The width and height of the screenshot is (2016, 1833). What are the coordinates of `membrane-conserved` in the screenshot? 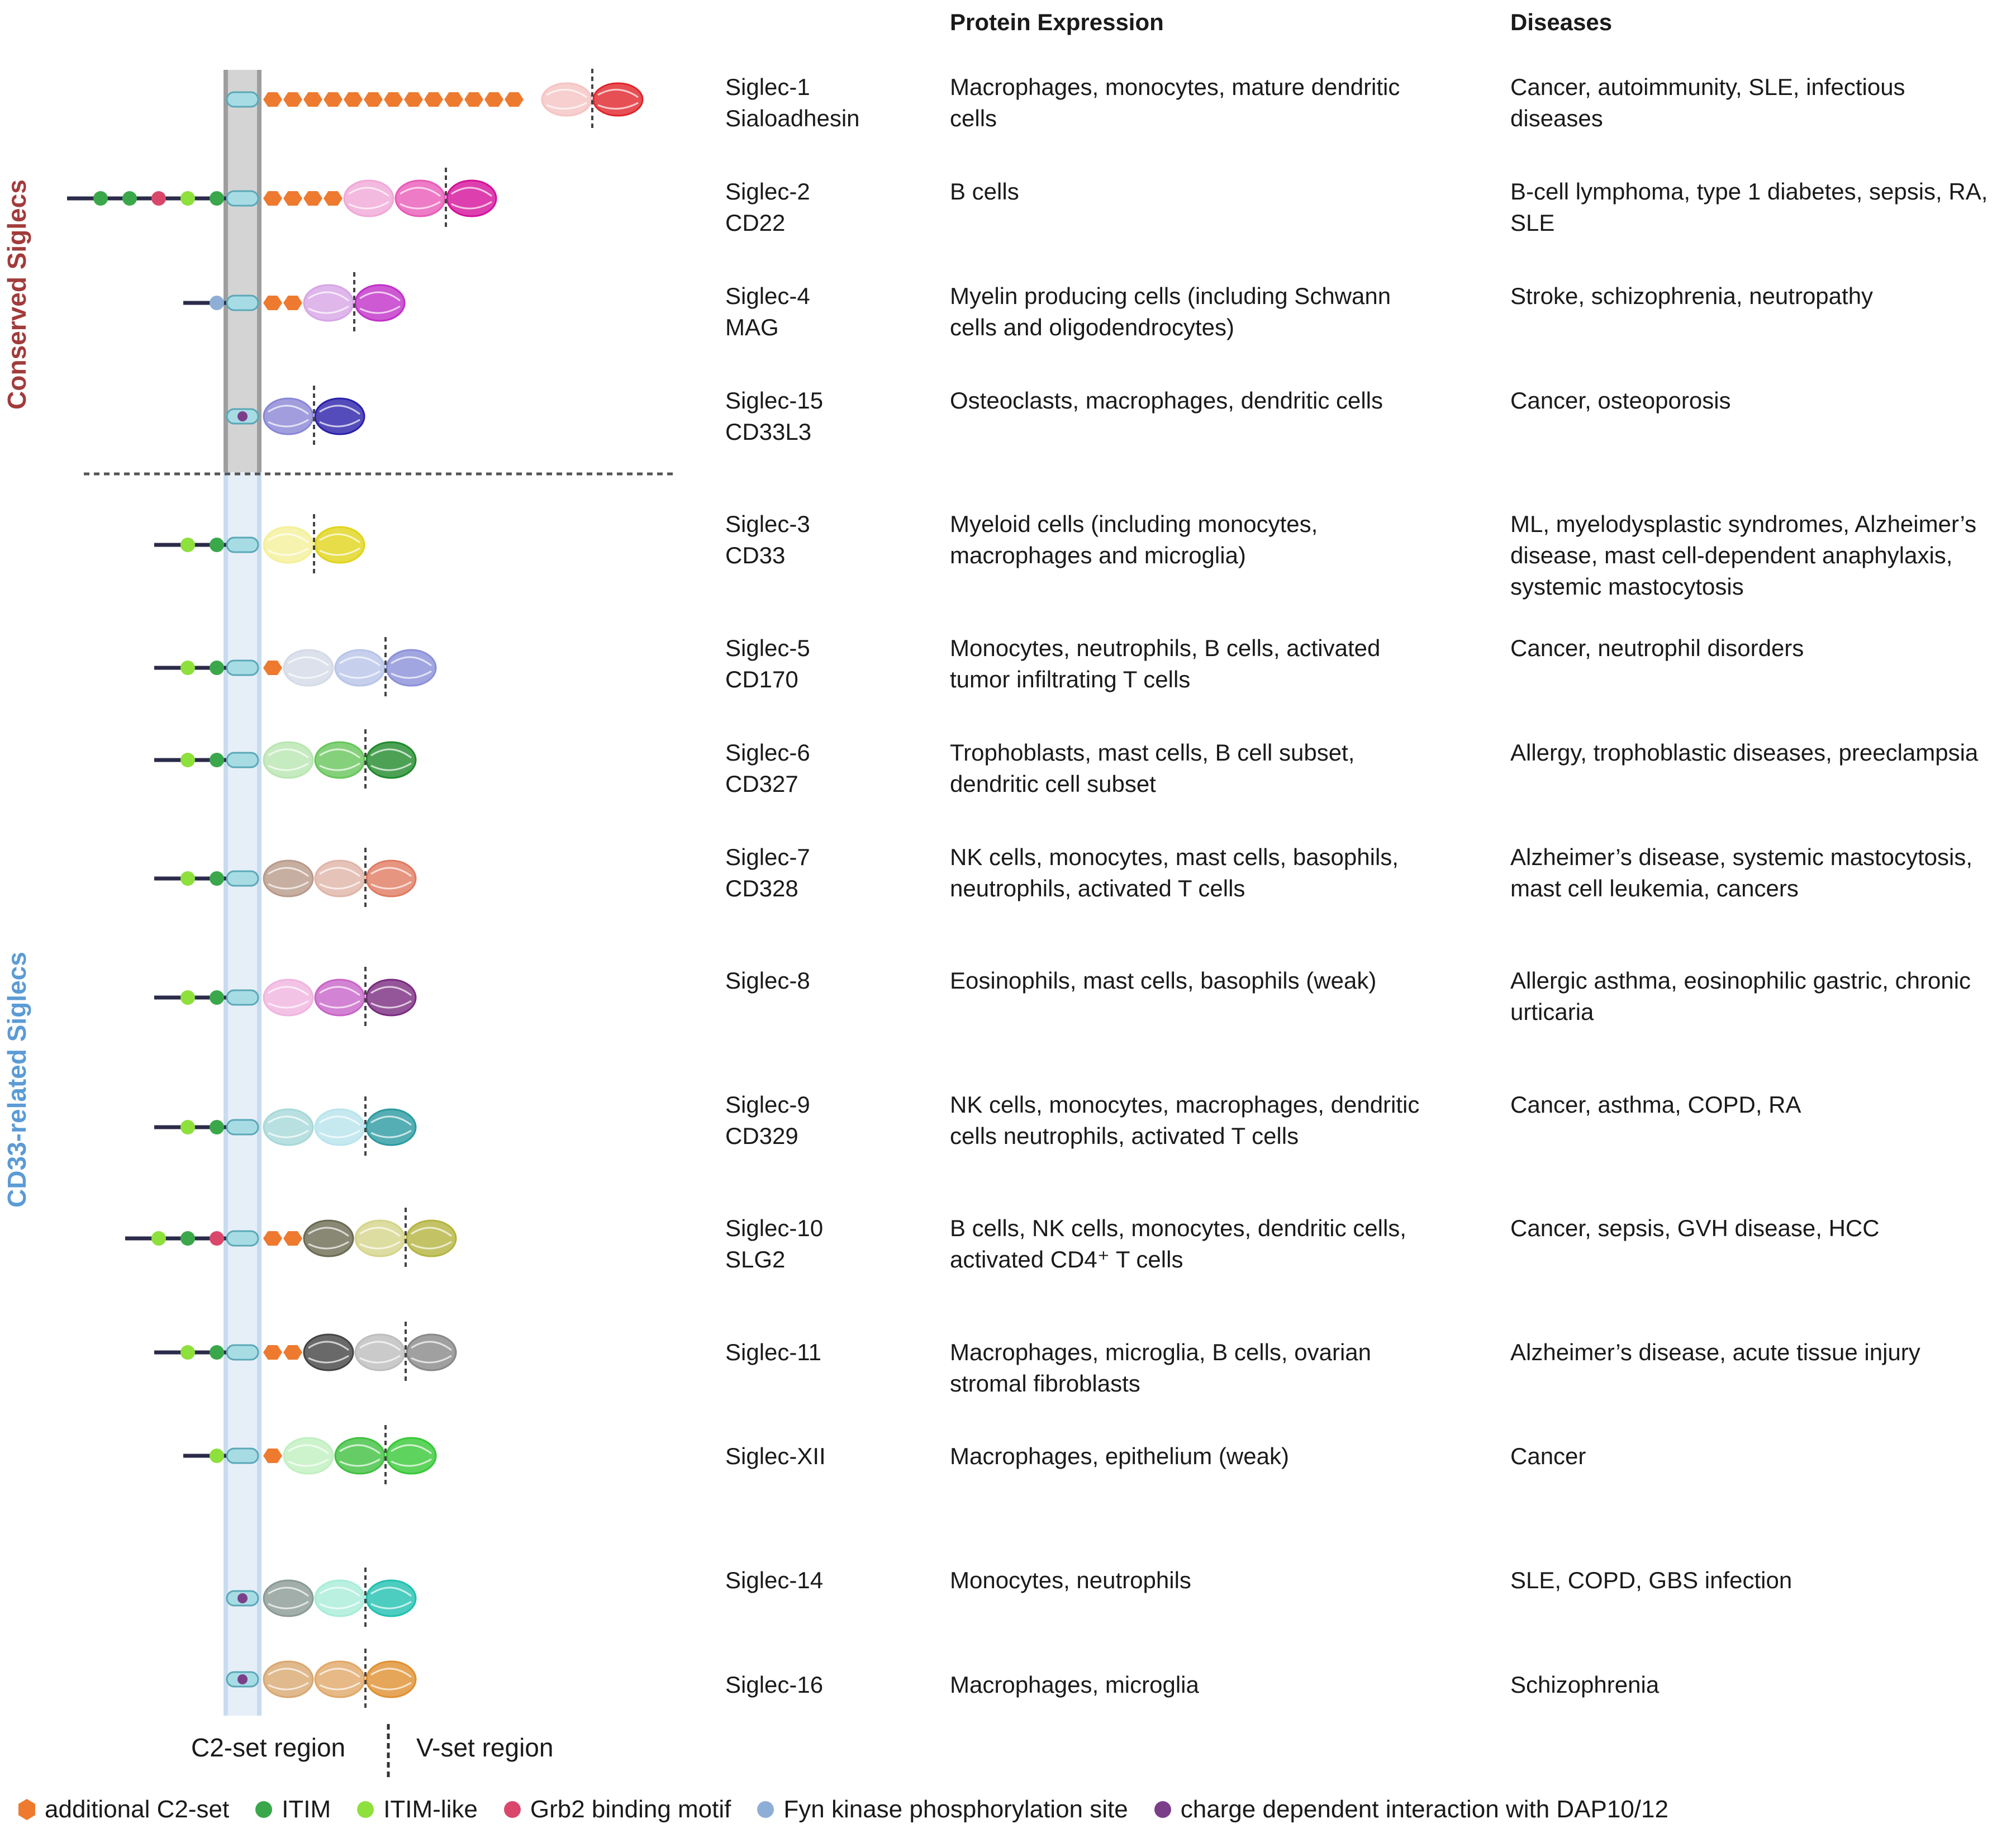 It's located at (242, 271).